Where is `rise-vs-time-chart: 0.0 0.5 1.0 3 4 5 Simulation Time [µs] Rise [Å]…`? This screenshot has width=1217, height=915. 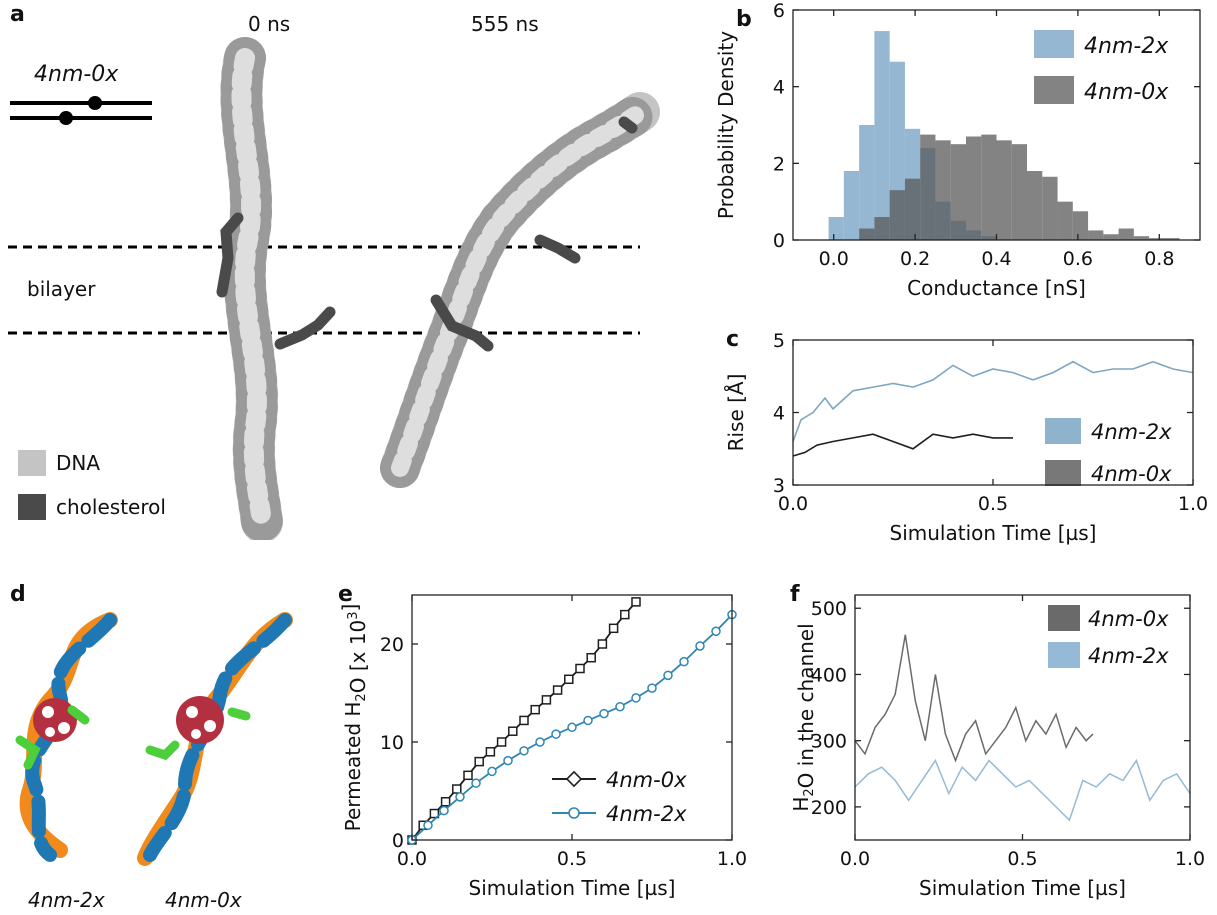
rise-vs-time-chart: 0.0 0.5 1.0 3 4 5 Simulation Time [µs] Rise [Å]… is located at coordinates (966, 436).